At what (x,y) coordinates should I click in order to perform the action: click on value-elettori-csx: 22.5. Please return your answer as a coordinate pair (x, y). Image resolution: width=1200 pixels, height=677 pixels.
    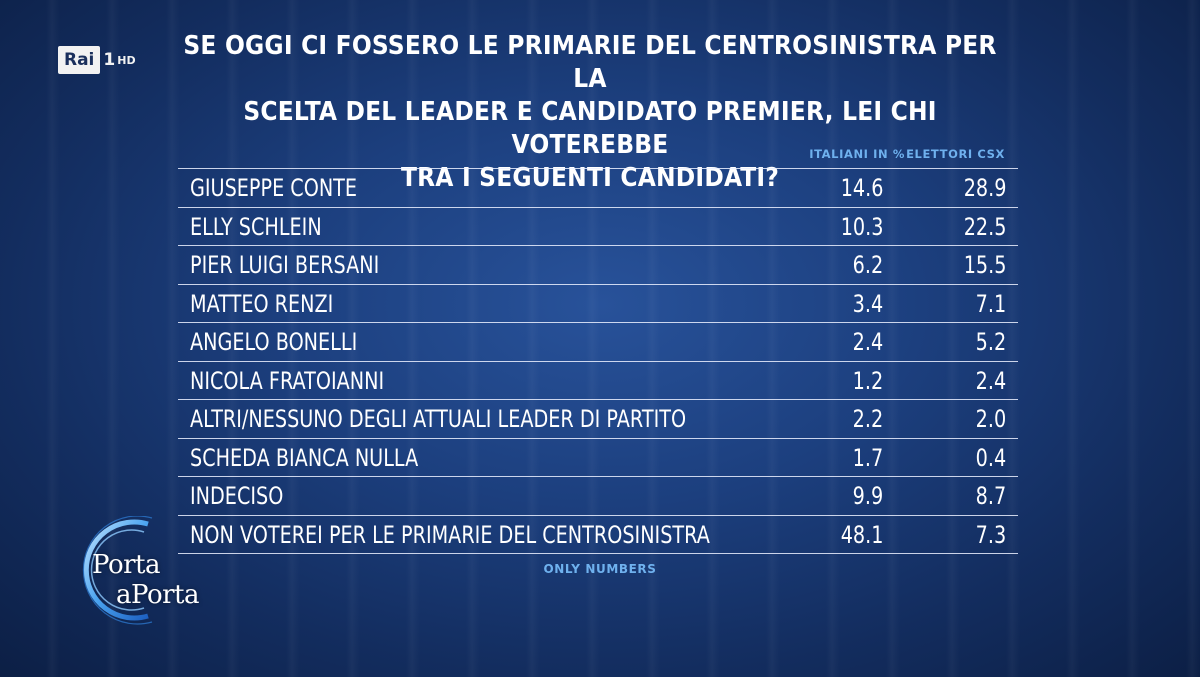
    Looking at the image, I should click on (984, 226).